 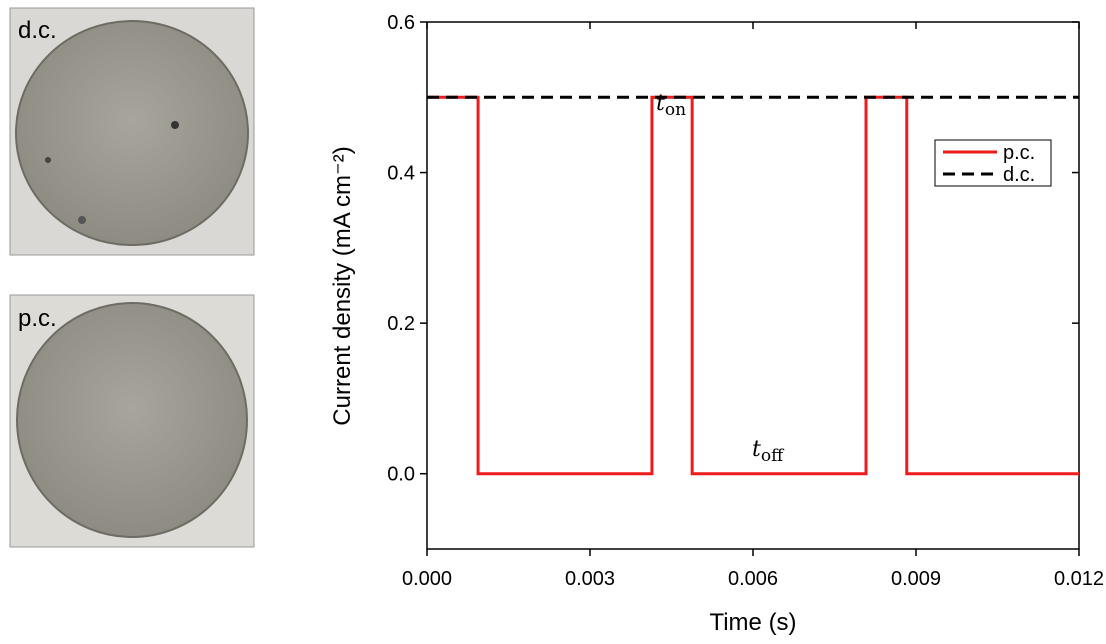 I want to click on y-tick-label: 0.2, so click(x=401, y=324).